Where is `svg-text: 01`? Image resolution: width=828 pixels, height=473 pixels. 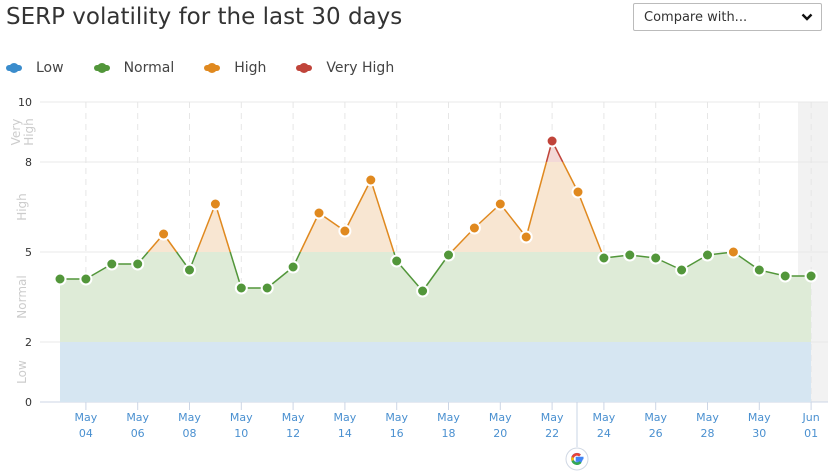 svg-text: 01 is located at coordinates (811, 433).